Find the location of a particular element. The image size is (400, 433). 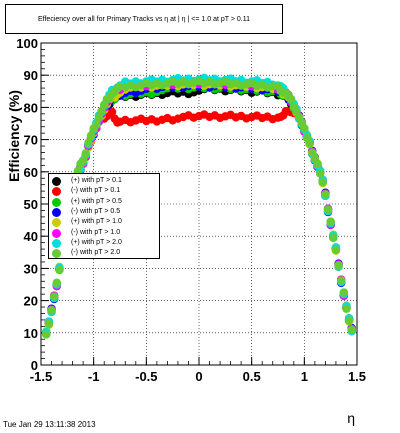

x-tick-label: 0.5 is located at coordinates (252, 376).